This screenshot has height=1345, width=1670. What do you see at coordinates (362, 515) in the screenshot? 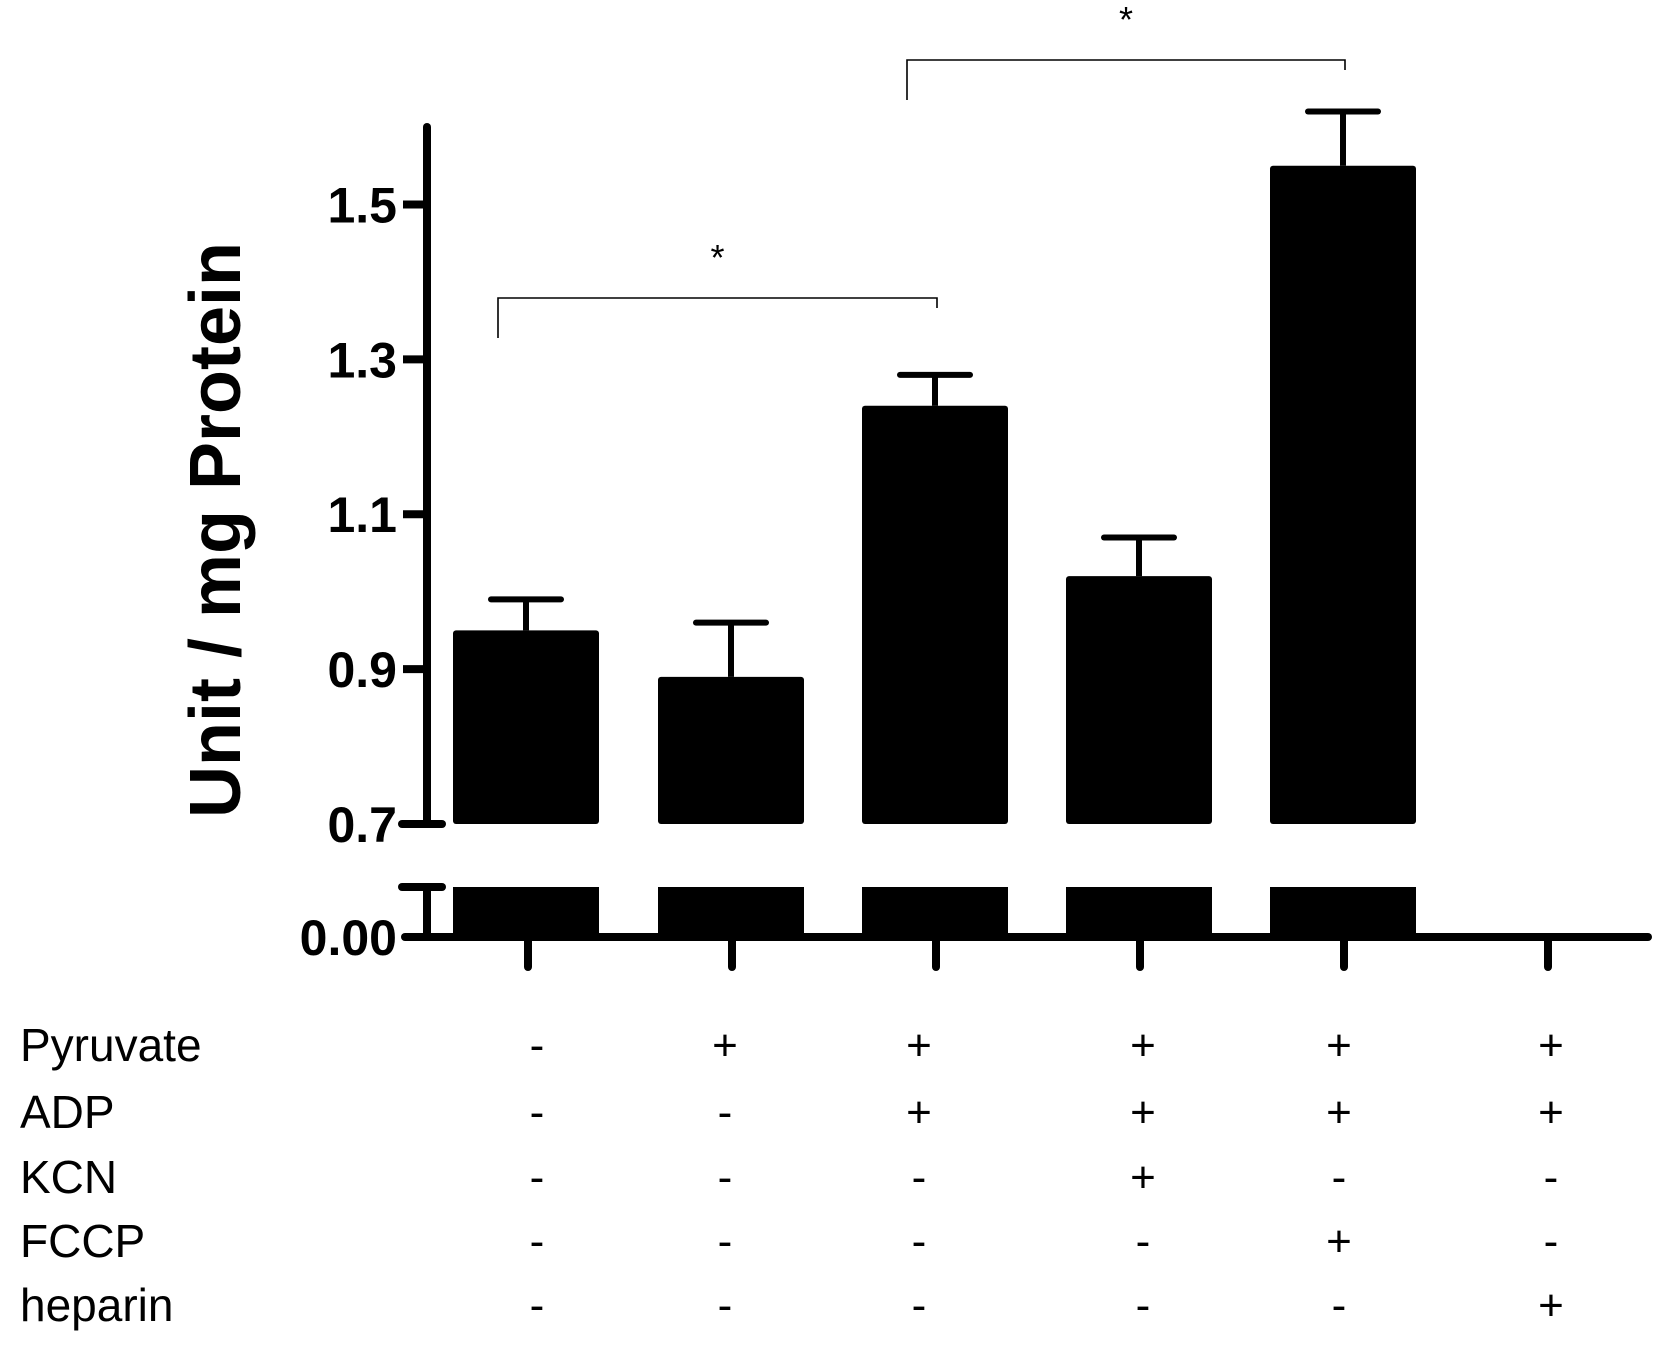
I see `y-tick-label: 1.1` at bounding box center [362, 515].